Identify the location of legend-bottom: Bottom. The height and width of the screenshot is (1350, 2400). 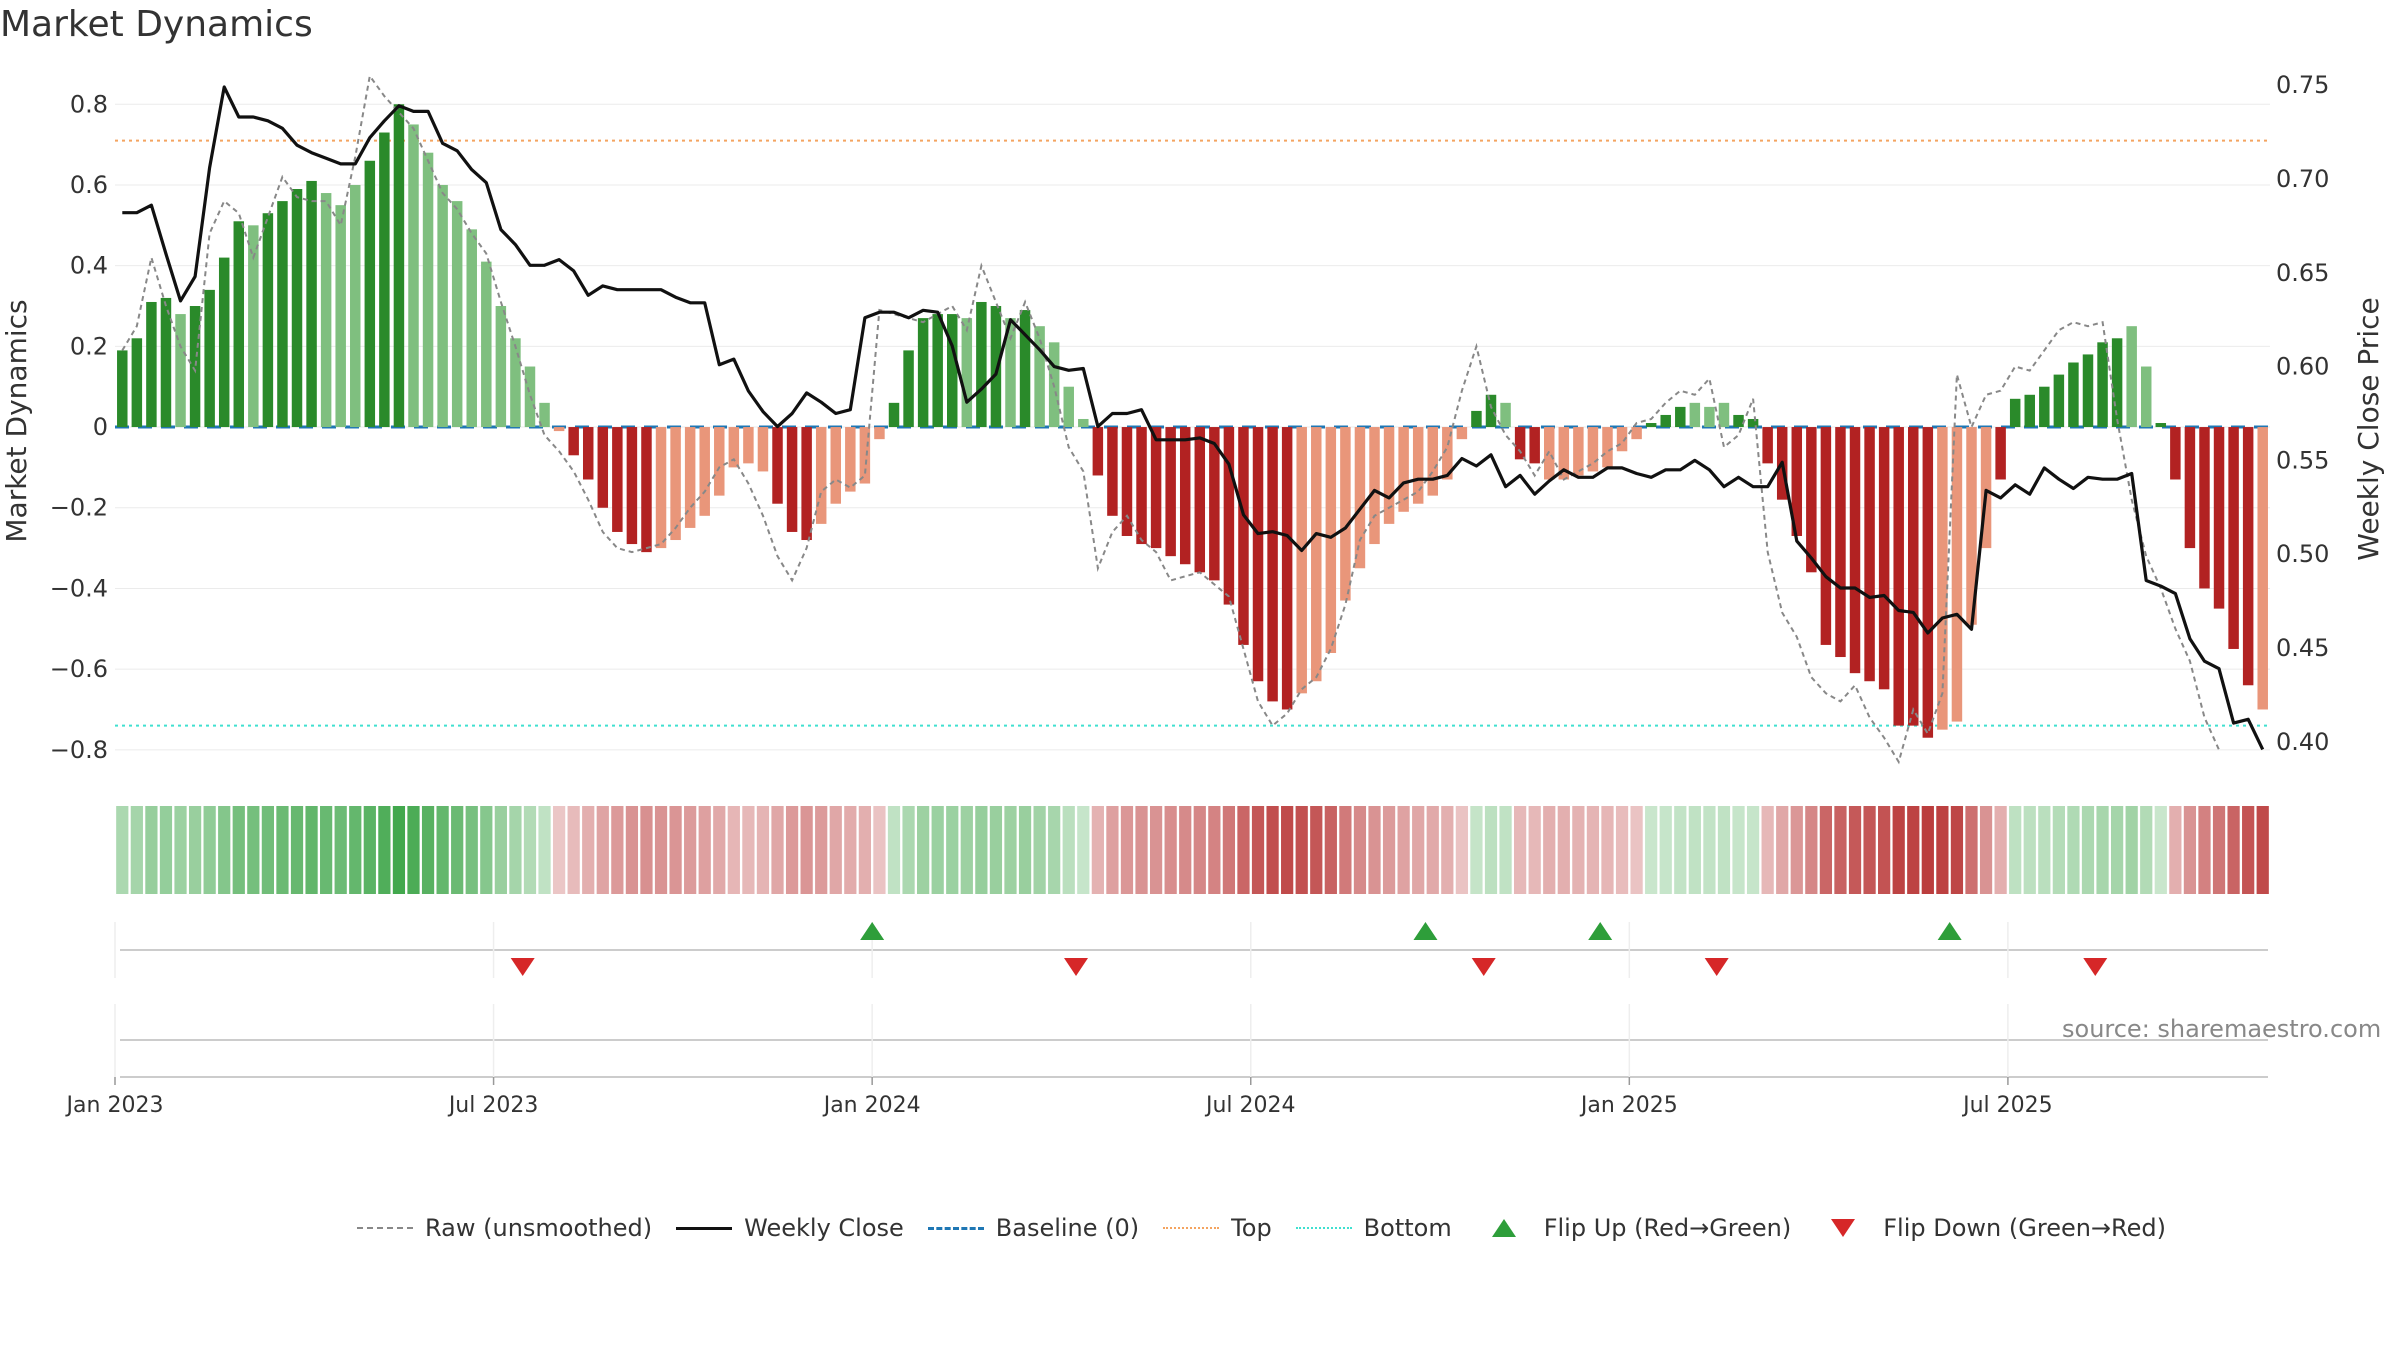
(1373, 1228).